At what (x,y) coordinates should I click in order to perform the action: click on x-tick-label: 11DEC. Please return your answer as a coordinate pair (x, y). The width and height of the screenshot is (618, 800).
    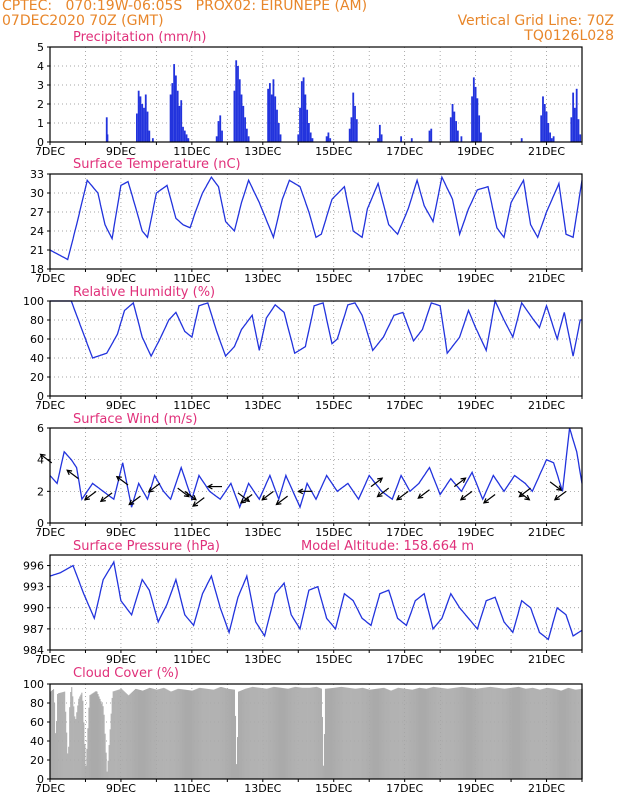
    Looking at the image, I should click on (191, 405).